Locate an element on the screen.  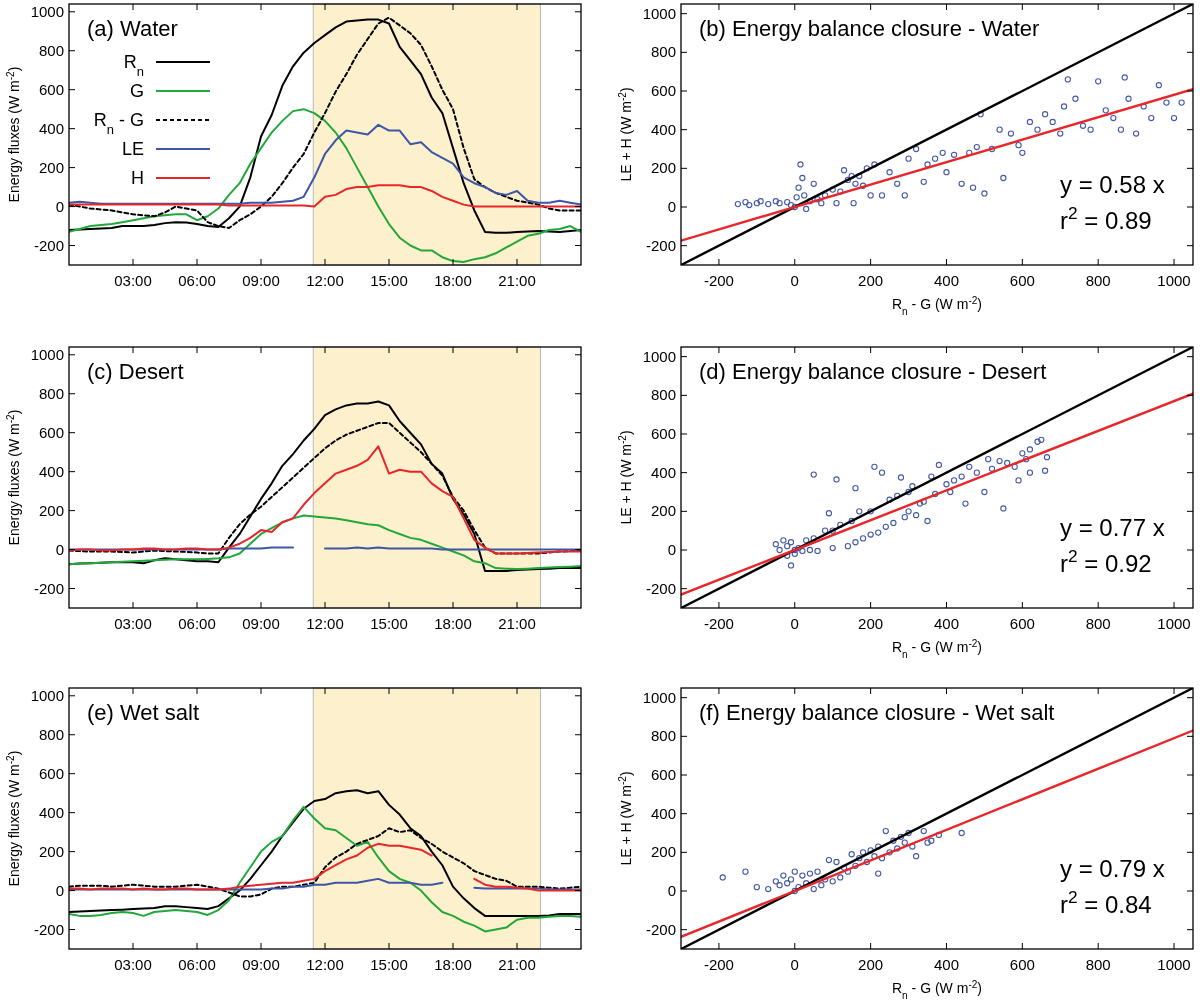
legend-label: G is located at coordinates (136, 91).